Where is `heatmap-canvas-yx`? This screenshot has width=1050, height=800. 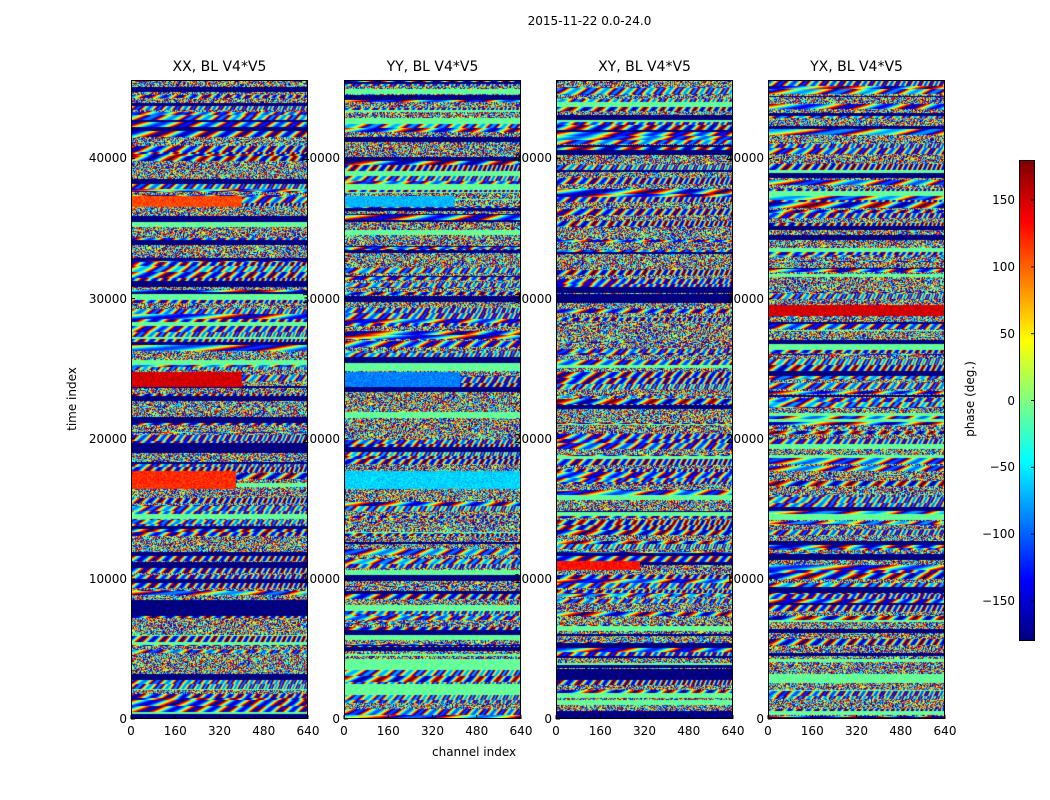 heatmap-canvas-yx is located at coordinates (856, 399).